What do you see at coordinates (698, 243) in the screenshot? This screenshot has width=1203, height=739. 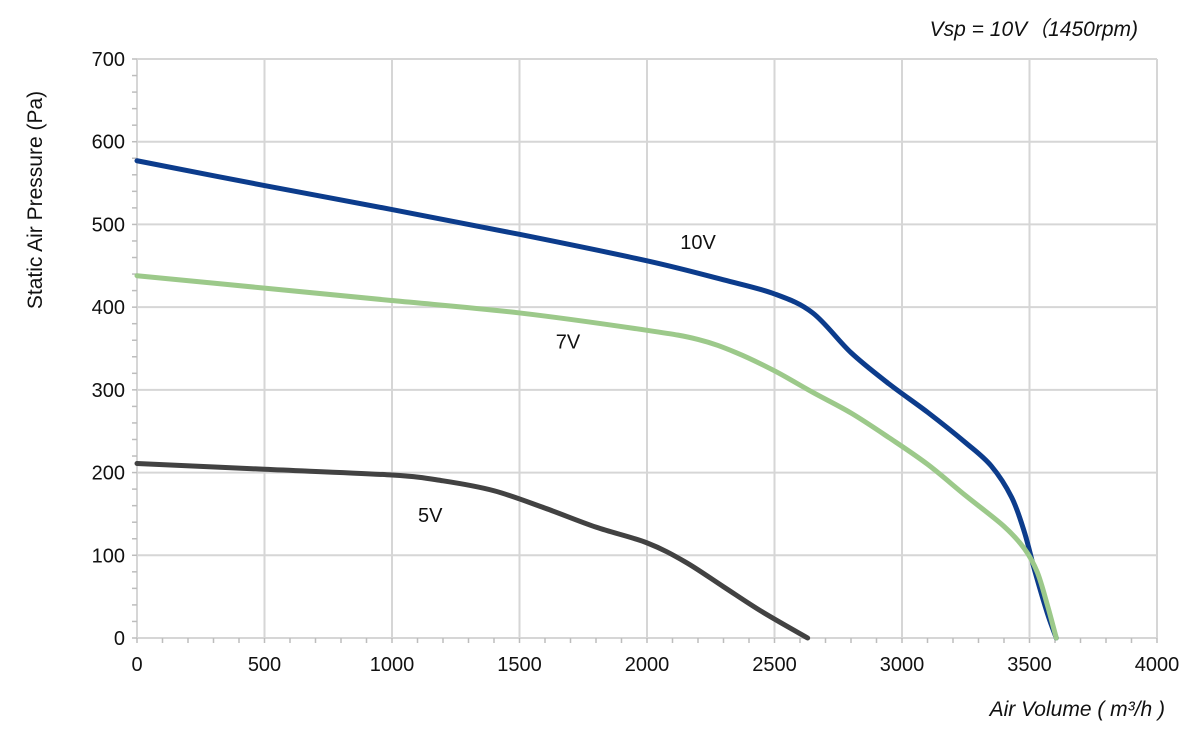 I see `series-label-10v: 10V` at bounding box center [698, 243].